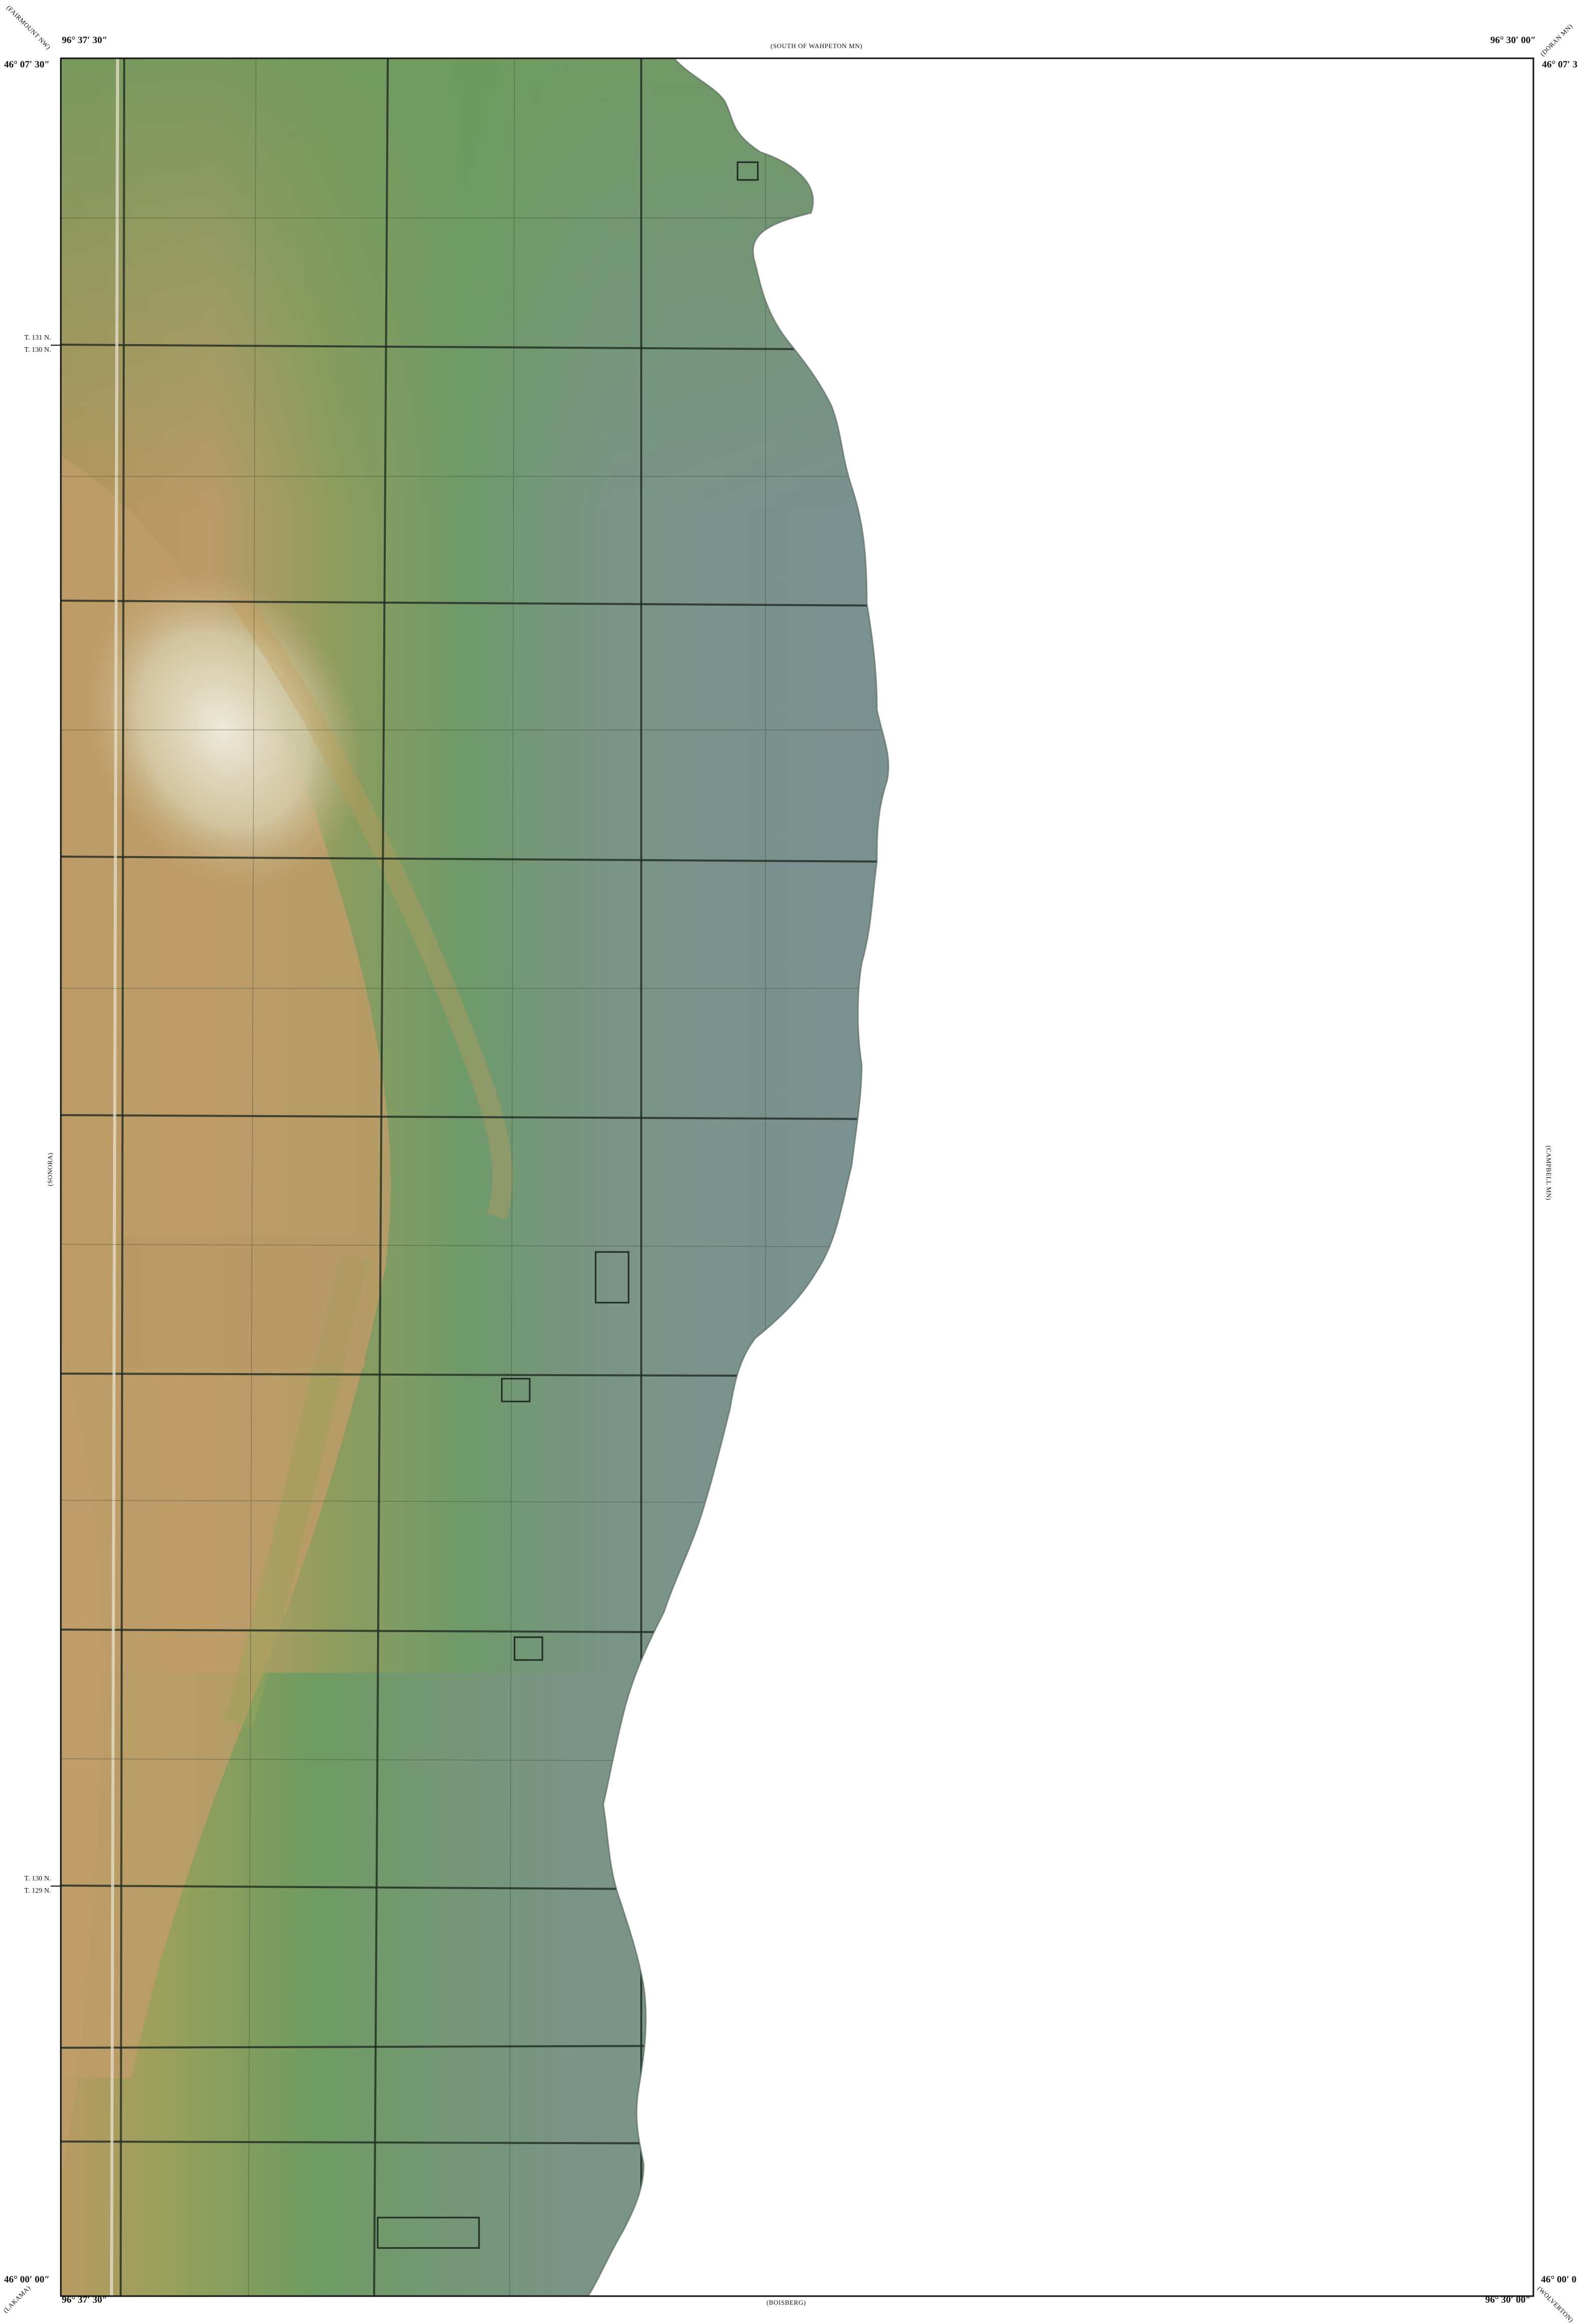  What do you see at coordinates (1559, 64) in the screenshot?
I see `top-right-latitude: 46° 07′ 3` at bounding box center [1559, 64].